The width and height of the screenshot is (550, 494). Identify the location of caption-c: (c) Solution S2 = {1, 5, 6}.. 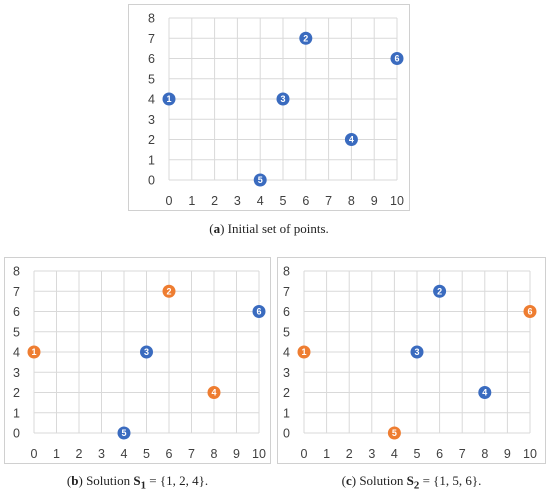
(411, 482).